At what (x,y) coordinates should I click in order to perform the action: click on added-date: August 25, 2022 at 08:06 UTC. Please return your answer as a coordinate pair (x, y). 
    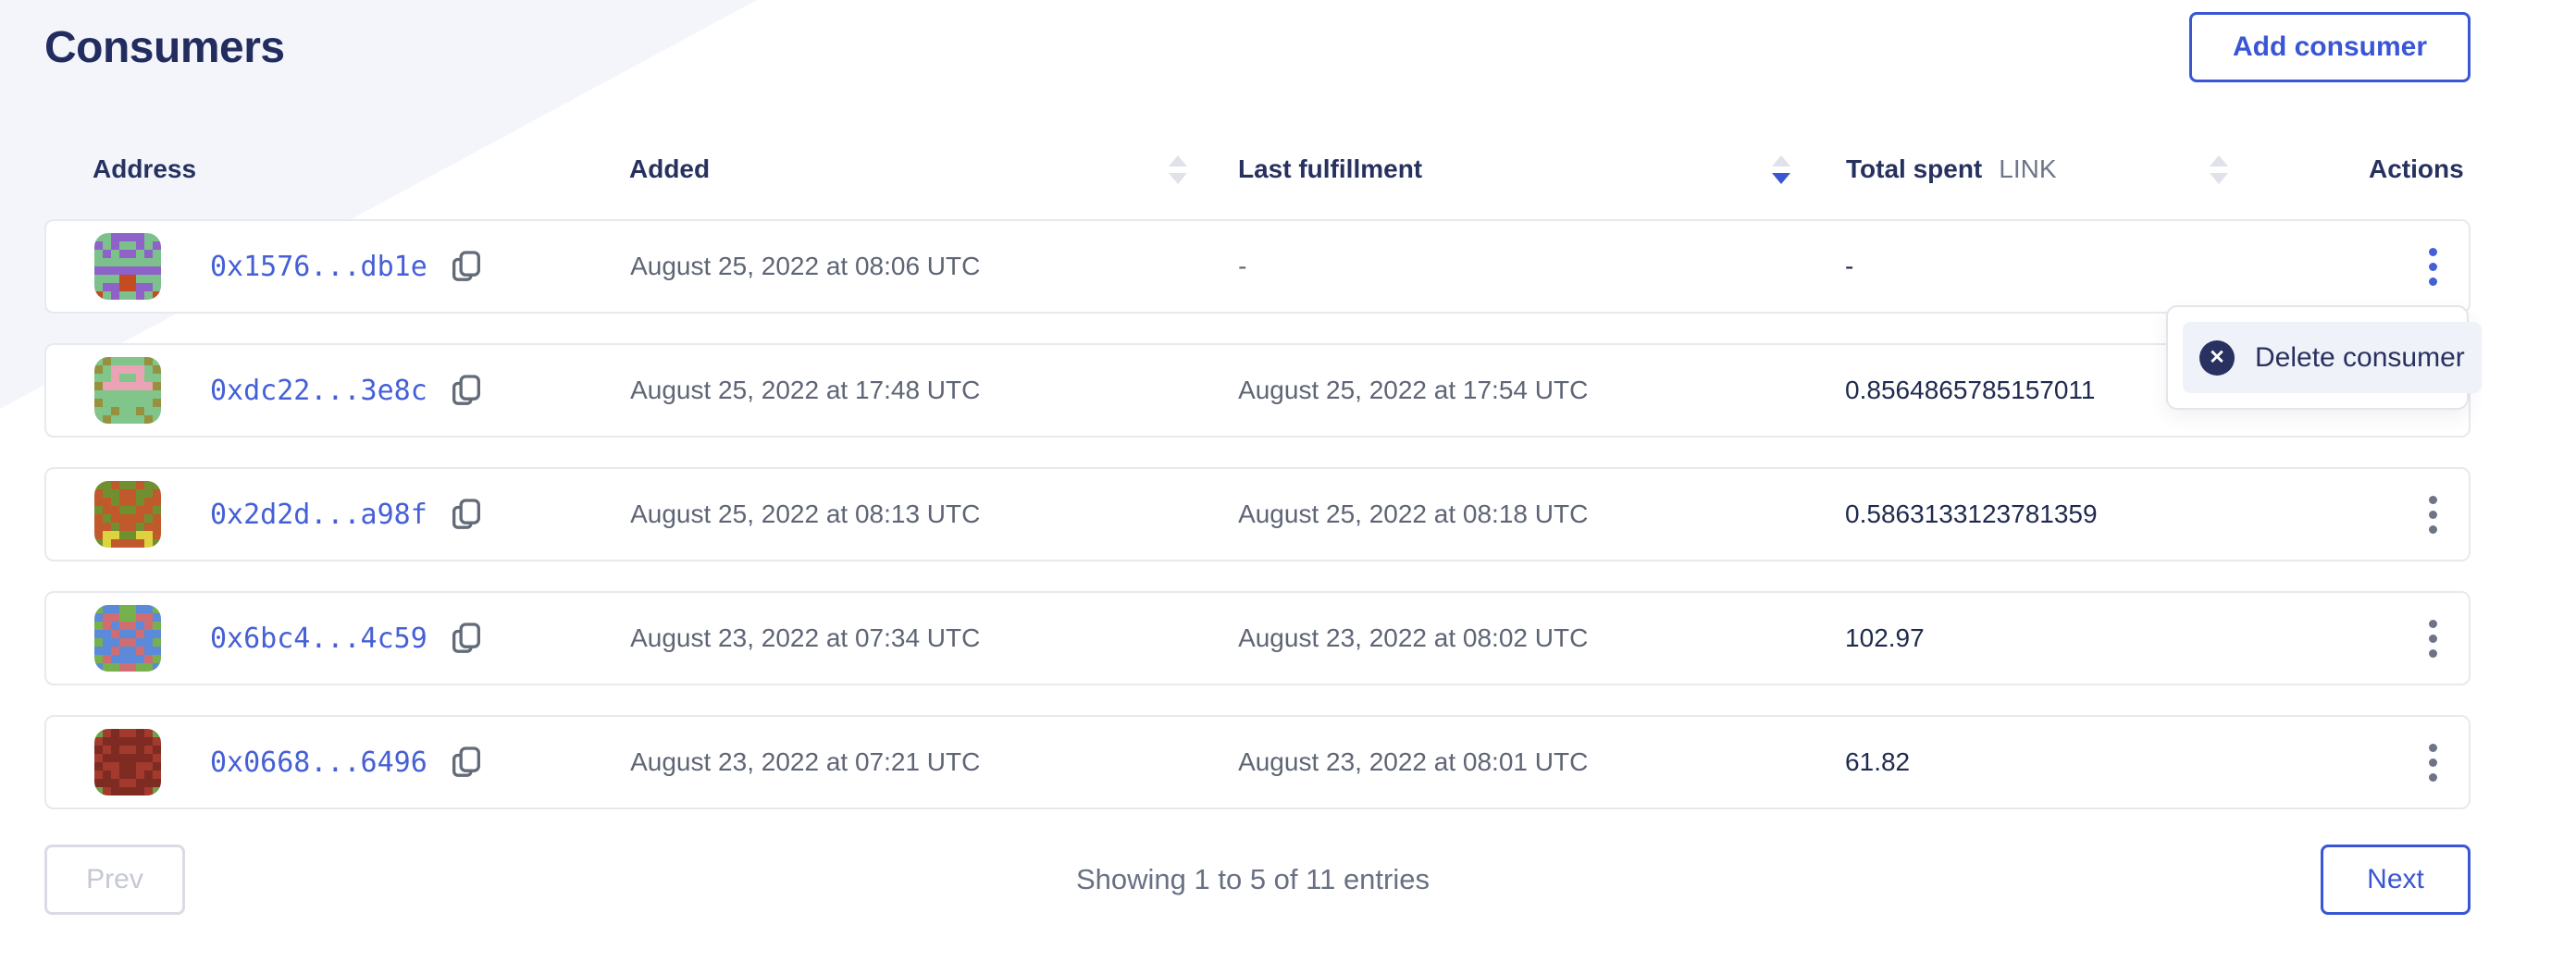
    Looking at the image, I should click on (806, 266).